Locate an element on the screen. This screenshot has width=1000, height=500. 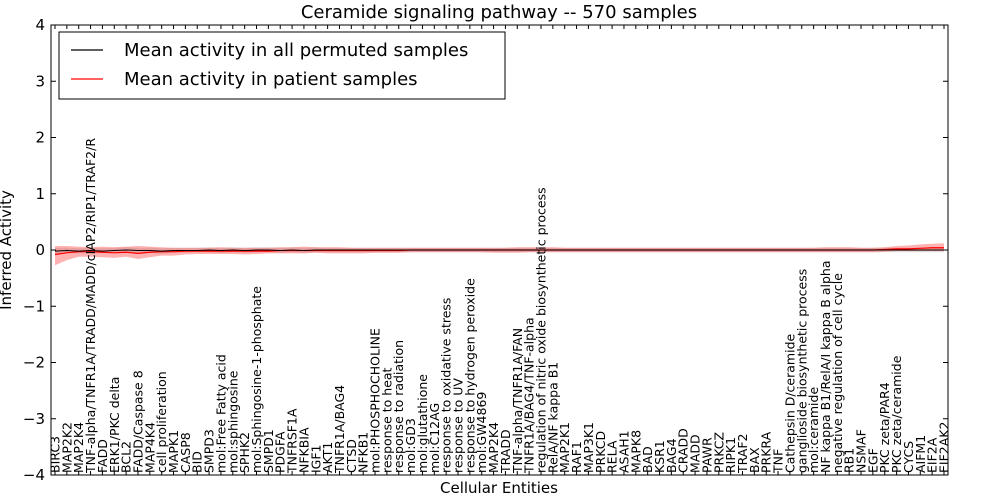
x-axis-label: Cellular Entities is located at coordinates (499, 488).